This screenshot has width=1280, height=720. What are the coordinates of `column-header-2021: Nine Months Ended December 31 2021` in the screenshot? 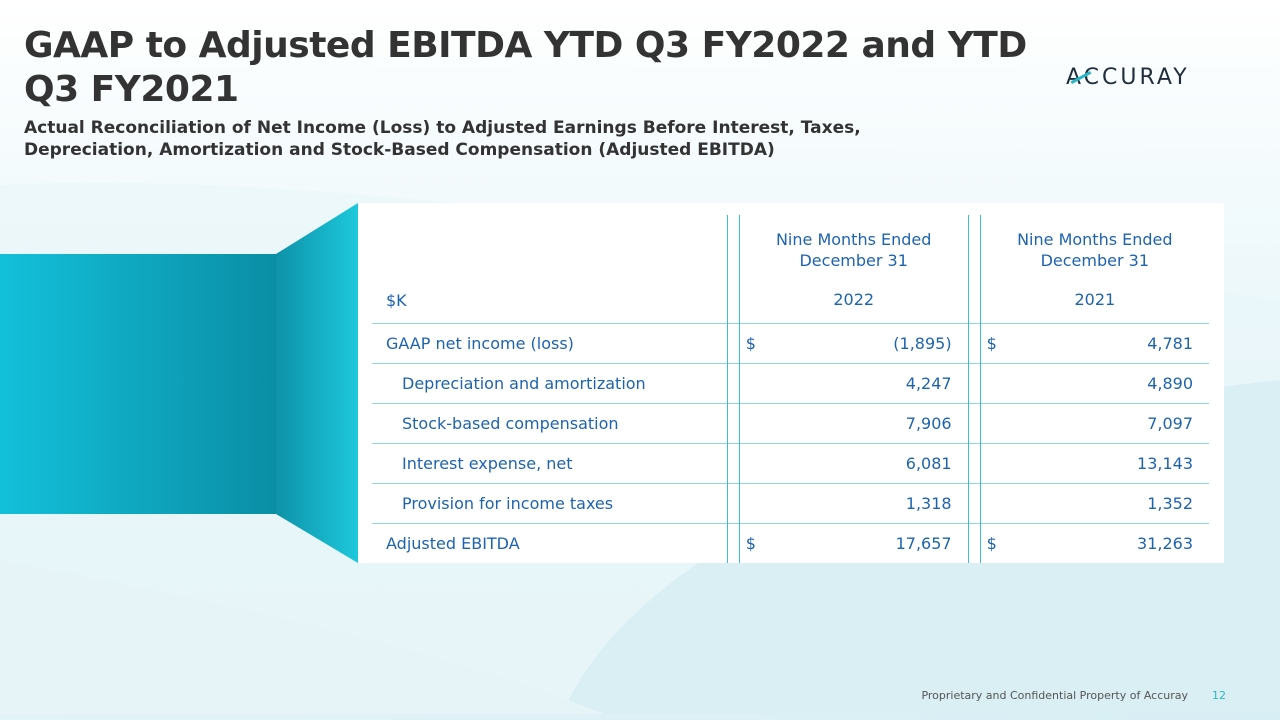 It's located at (1094, 269).